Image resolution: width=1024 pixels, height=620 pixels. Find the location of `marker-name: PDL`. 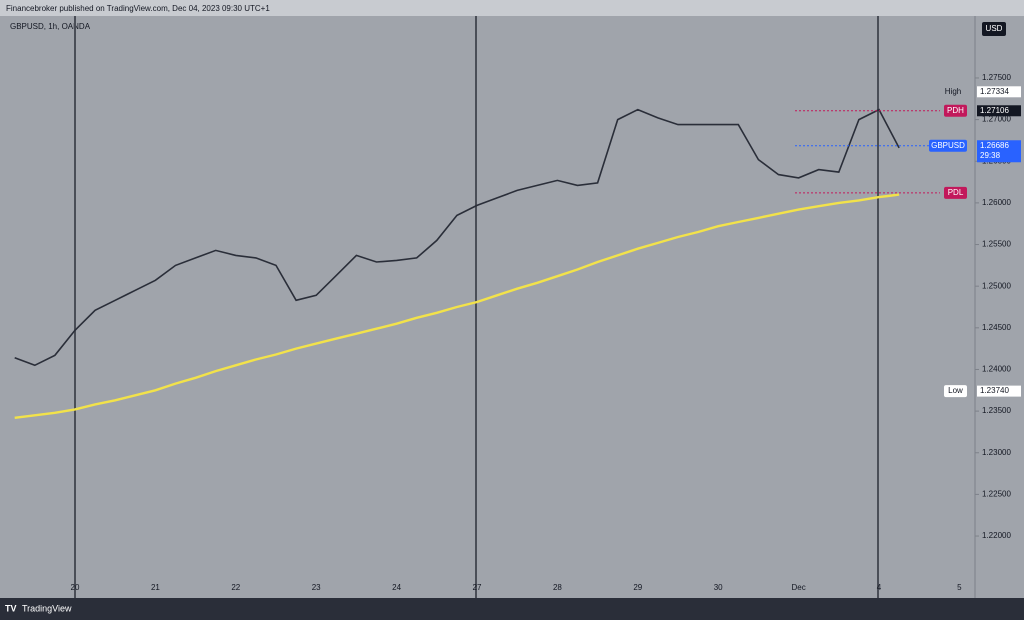

marker-name: PDL is located at coordinates (956, 192).